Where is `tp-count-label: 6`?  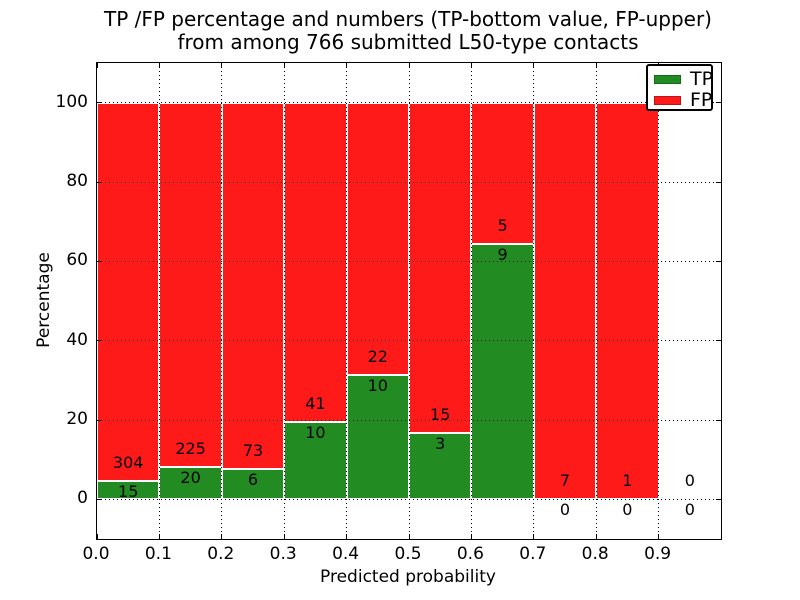 tp-count-label: 6 is located at coordinates (253, 480).